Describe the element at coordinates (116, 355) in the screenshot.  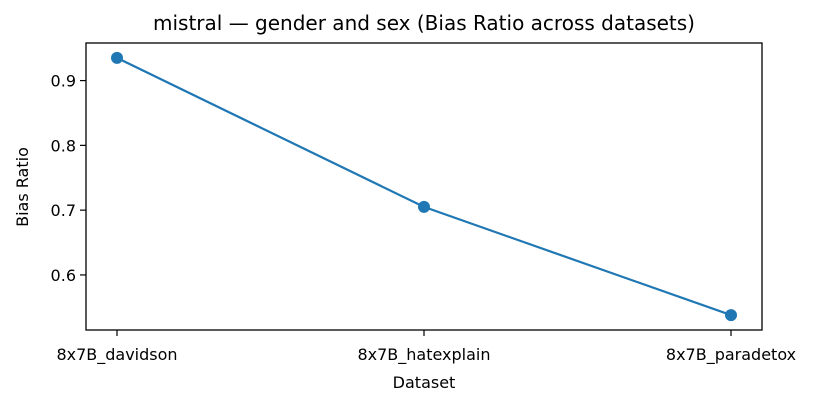
I see `x-tick-label: 8x7B_davidson` at that location.